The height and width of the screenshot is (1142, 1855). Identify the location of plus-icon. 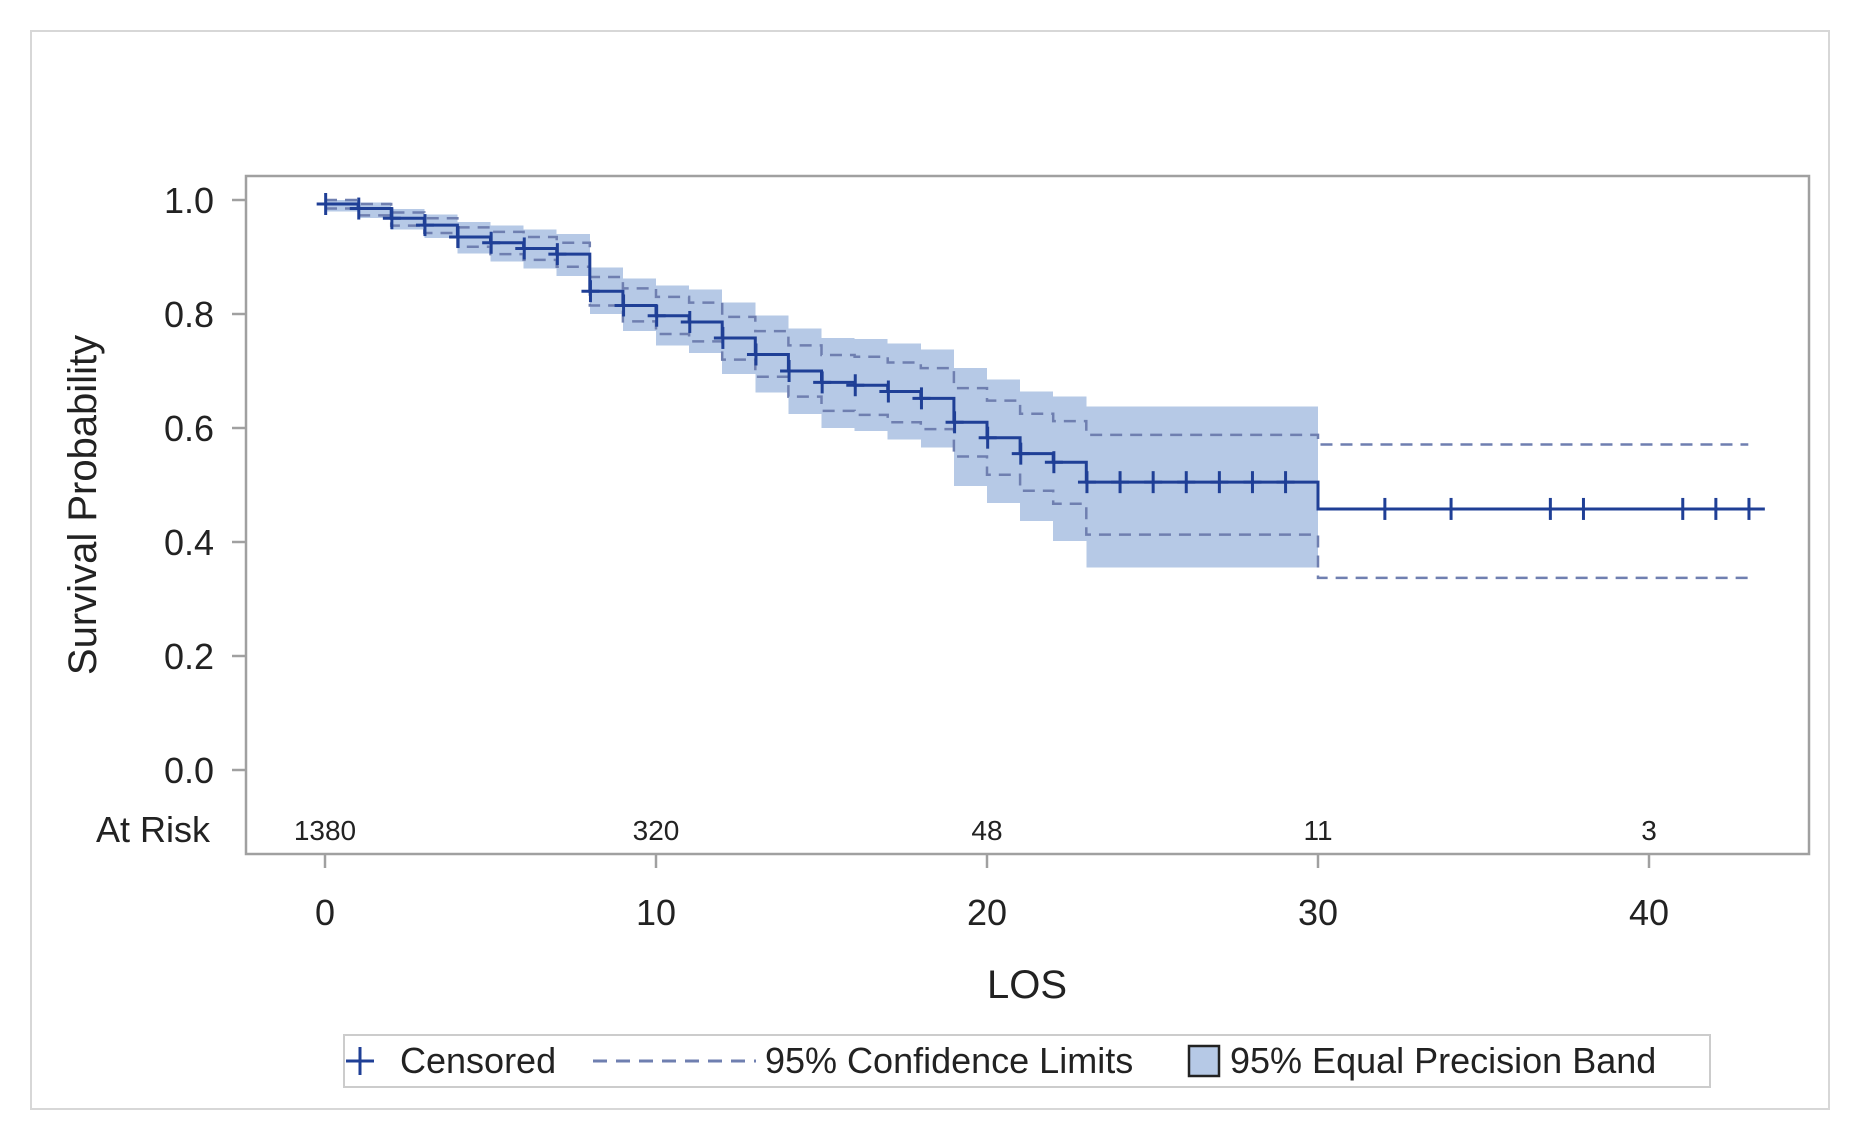
(360, 1061).